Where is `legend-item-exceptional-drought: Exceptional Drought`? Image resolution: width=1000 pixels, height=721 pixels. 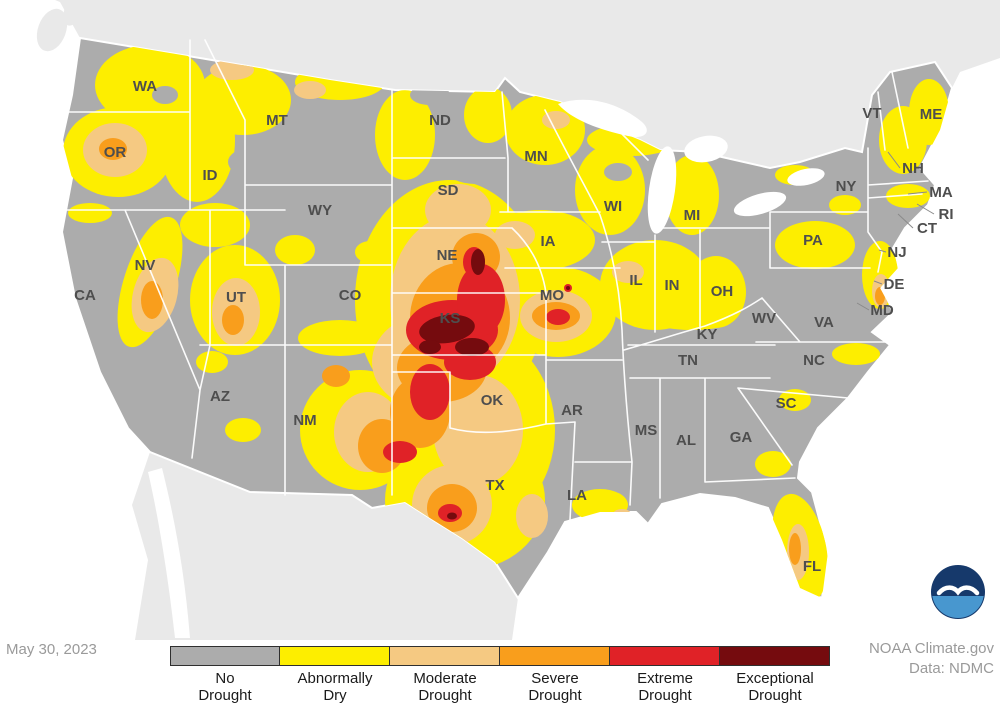
legend-item-exceptional-drought: Exceptional Drought is located at coordinates (775, 675).